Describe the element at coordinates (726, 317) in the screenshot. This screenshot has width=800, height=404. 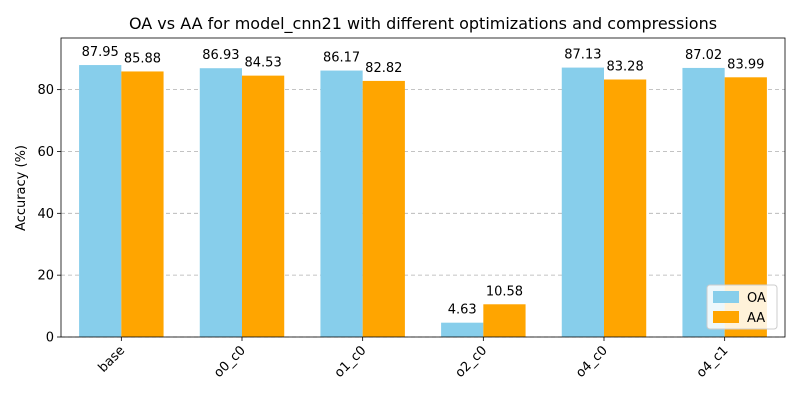
I see `legend-swatch-aa` at that location.